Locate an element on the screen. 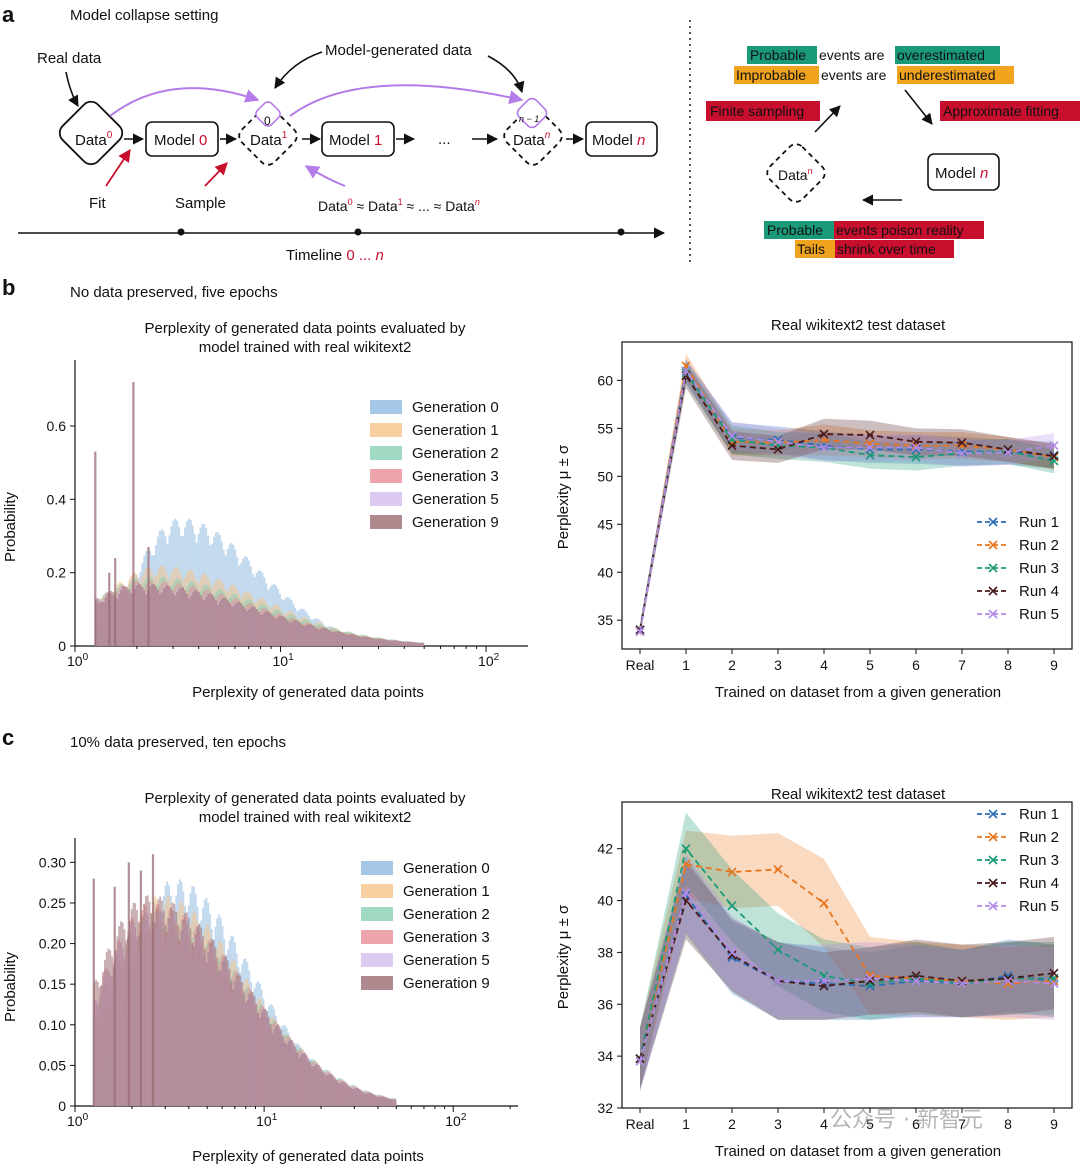  panel-b-hist-ylabel: Probability is located at coordinates (10, 526).